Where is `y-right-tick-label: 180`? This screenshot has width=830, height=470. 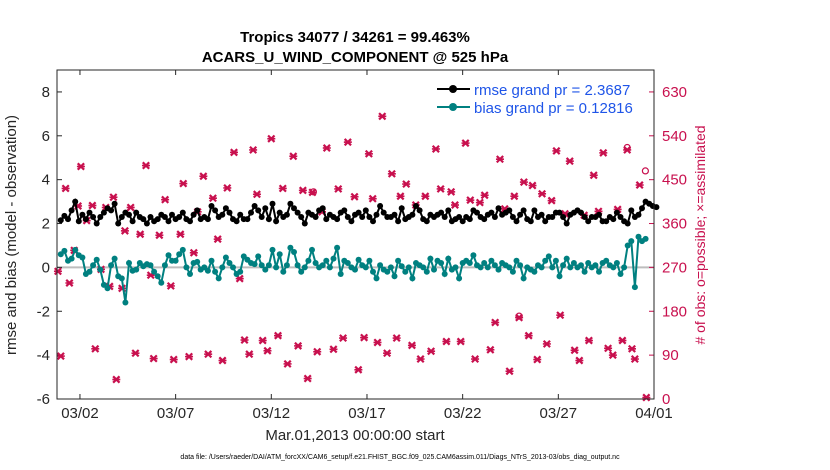
y-right-tick-label: 180 is located at coordinates (674, 311).